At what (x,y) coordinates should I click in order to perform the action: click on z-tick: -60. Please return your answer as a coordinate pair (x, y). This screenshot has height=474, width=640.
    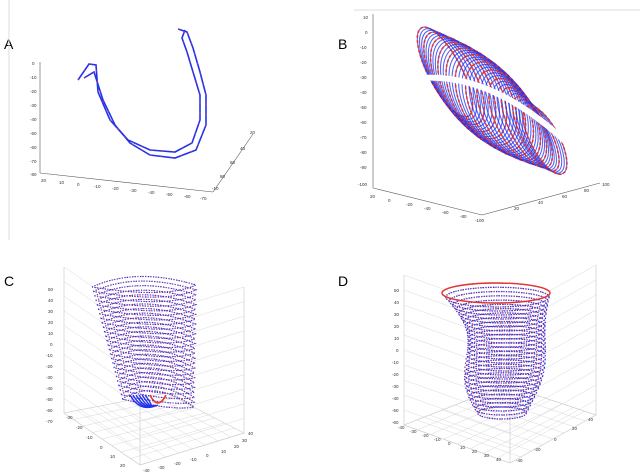
    Looking at the image, I should click on (49, 410).